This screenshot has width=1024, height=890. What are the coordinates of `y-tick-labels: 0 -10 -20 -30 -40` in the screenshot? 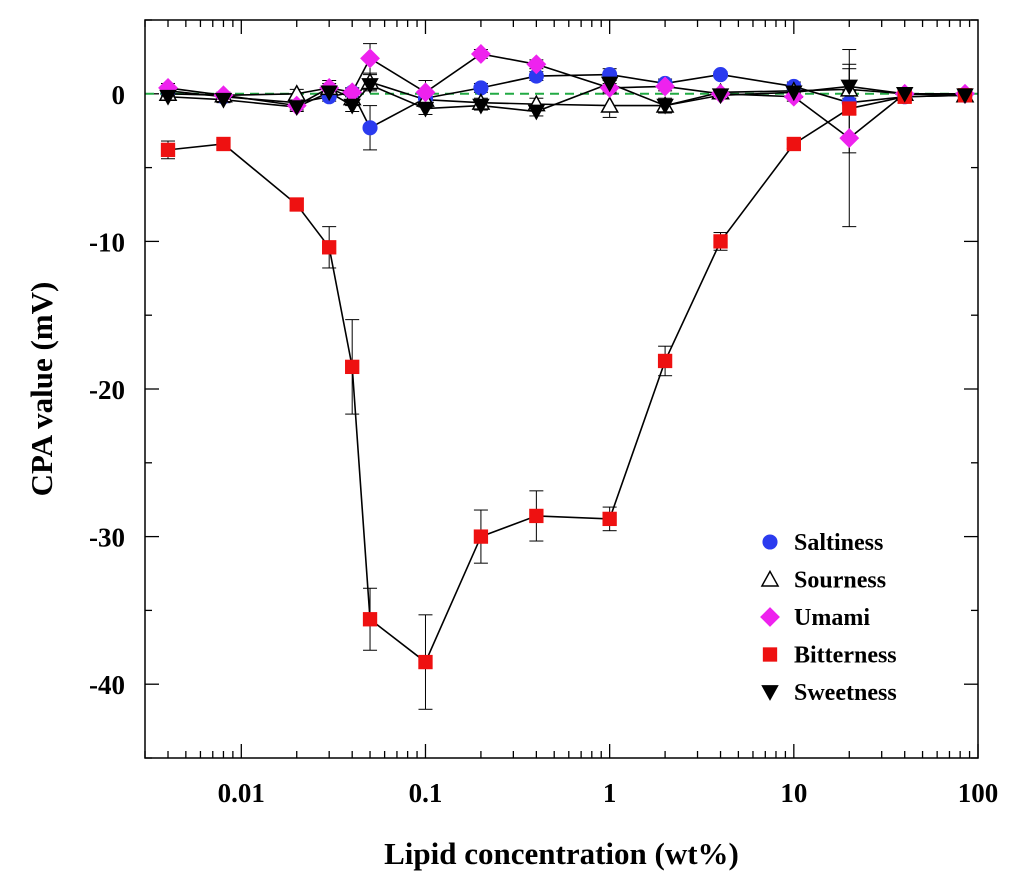 It's located at (107, 390).